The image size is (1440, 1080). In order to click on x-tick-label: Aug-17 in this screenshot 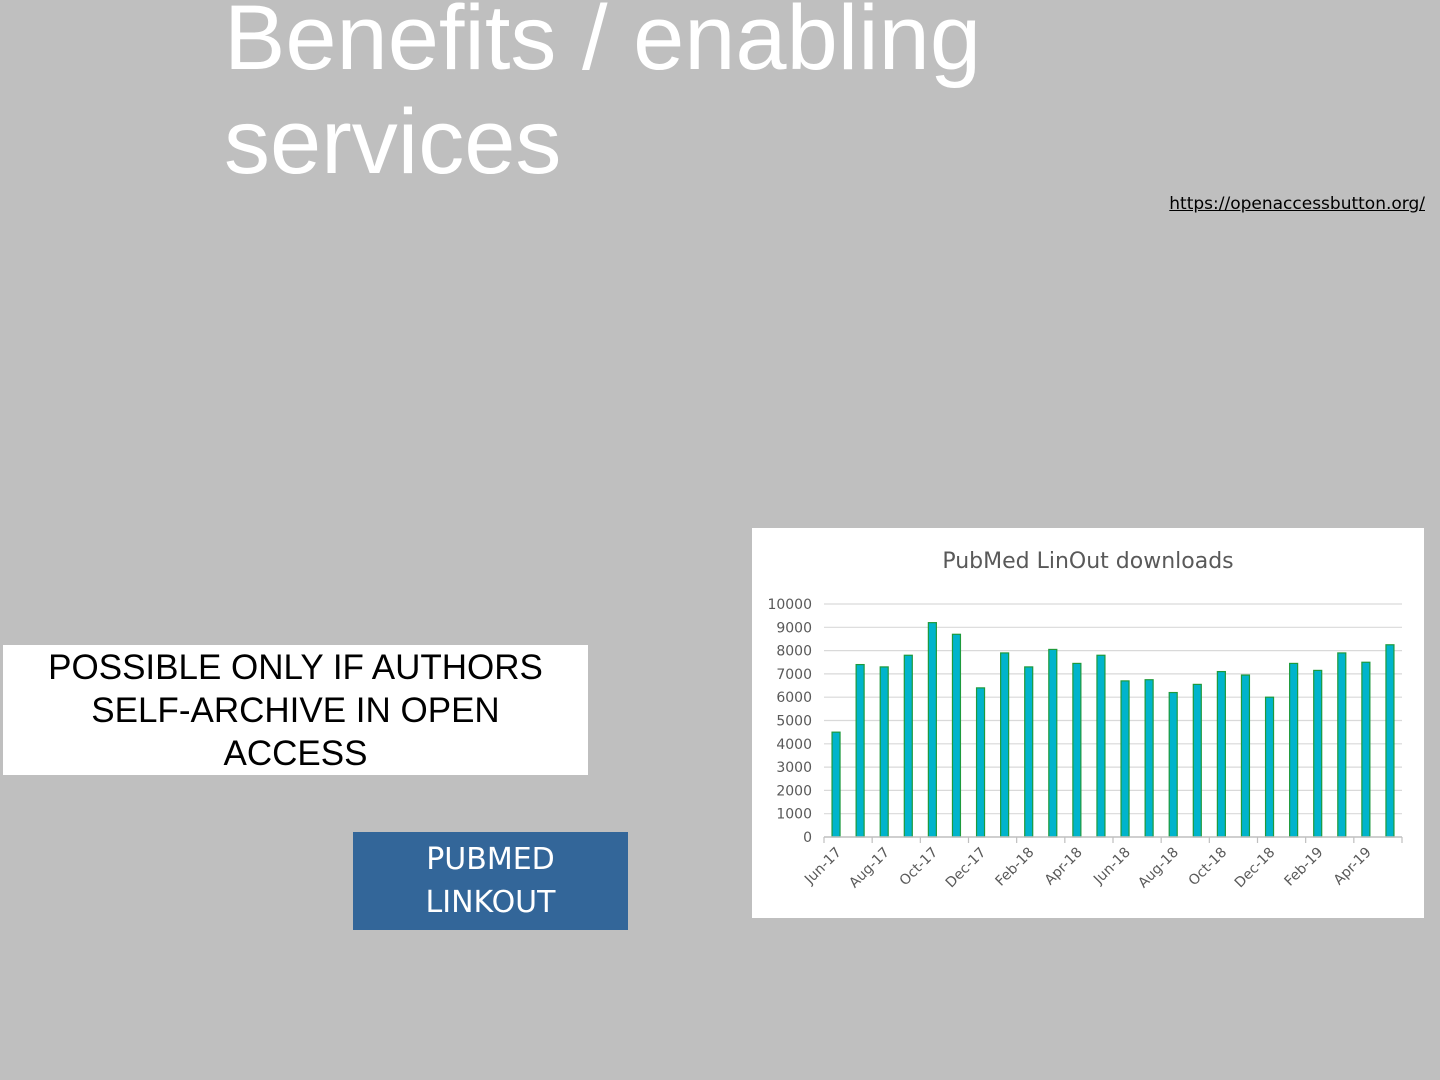, I will do `click(869, 868)`.